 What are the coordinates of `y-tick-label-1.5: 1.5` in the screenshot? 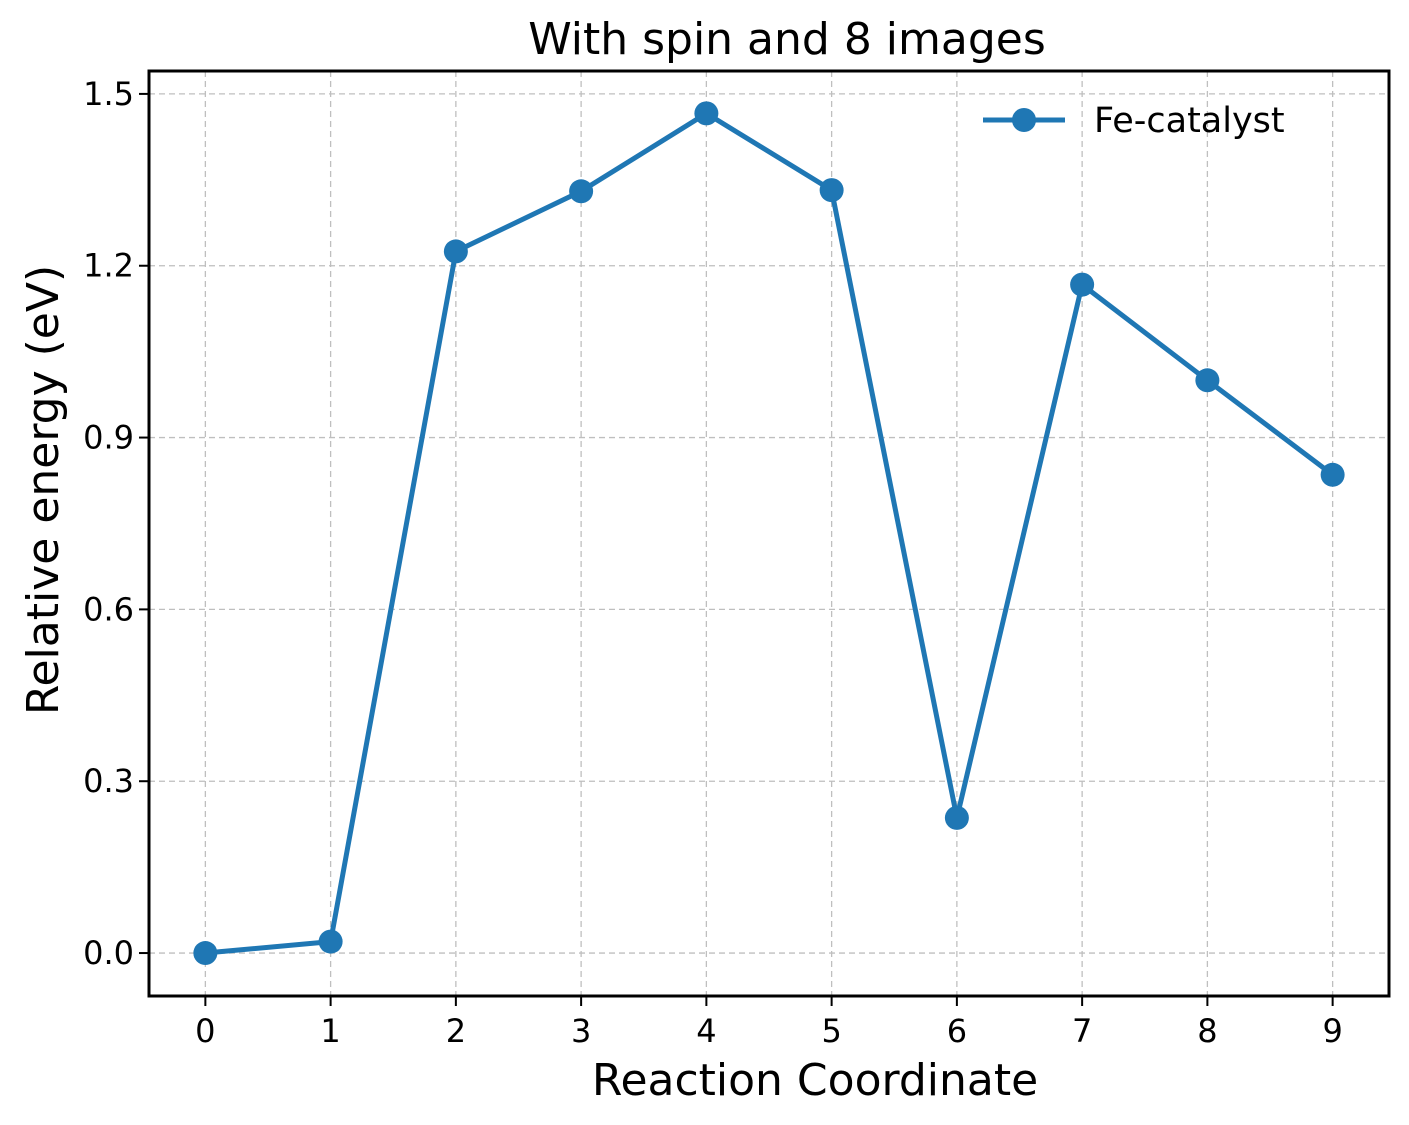 It's located at (108, 94).